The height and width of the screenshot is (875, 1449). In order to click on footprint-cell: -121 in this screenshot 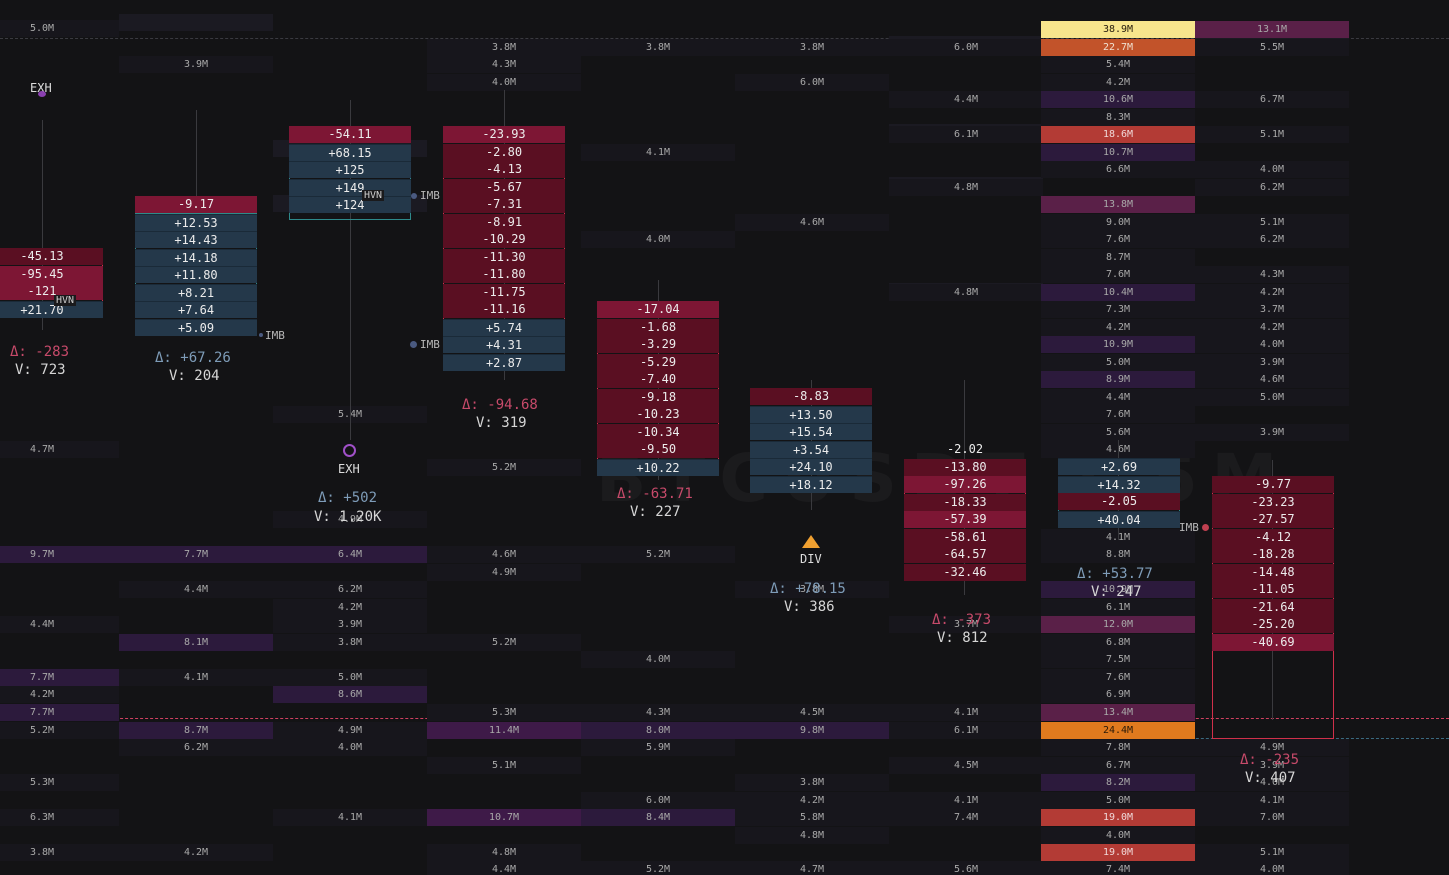, I will do `click(51, 291)`.